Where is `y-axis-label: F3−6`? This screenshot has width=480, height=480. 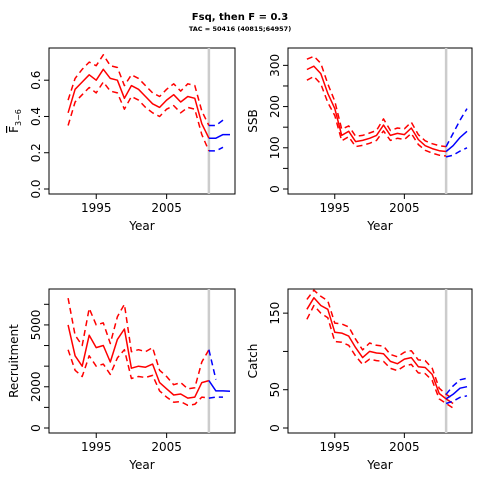
y-axis-label: F3−6 is located at coordinates (15, 121).